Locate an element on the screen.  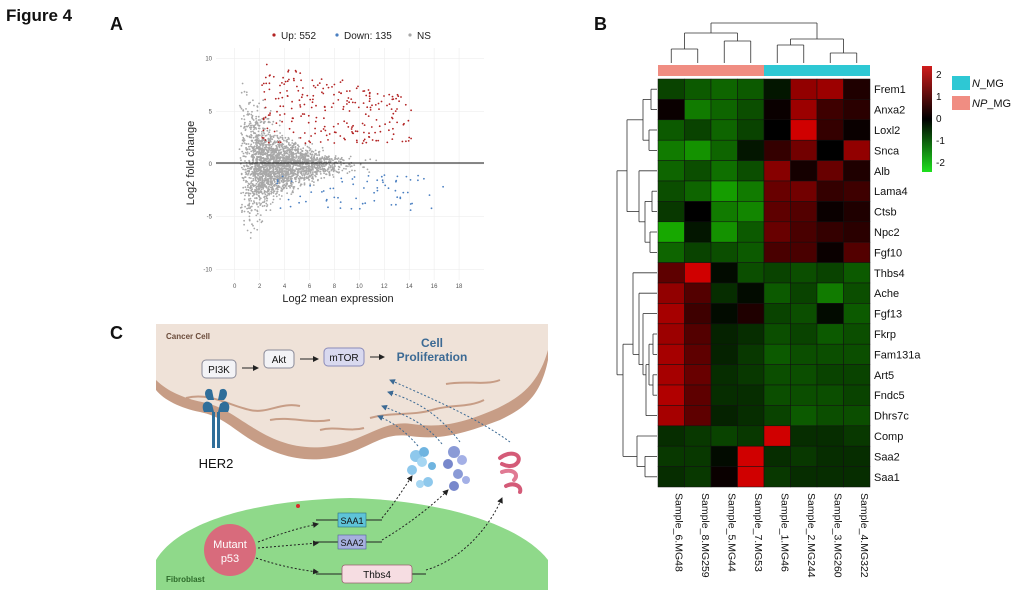
ma-x-ticks: 0 2 4 6 8 10 12 14 16 18 is located at coordinates (348, 287).